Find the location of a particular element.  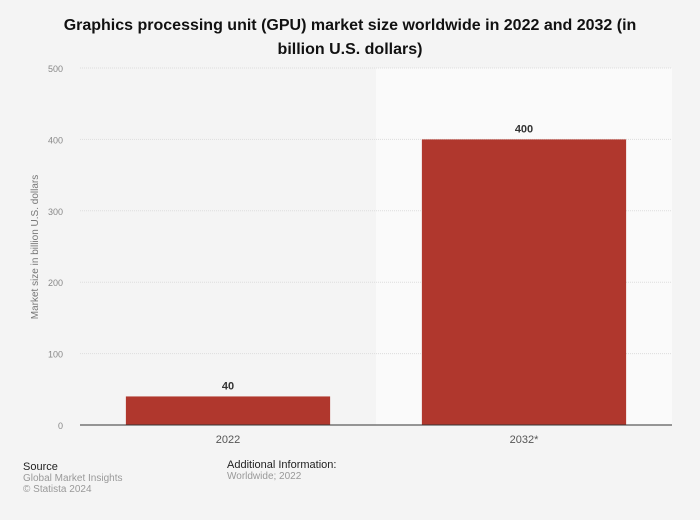

y-tick-label: 0 is located at coordinates (60, 426).